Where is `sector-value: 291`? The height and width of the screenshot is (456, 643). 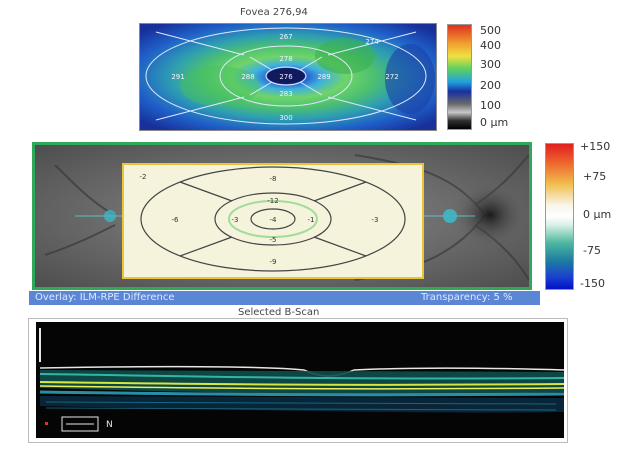
sector-value: 291 is located at coordinates (177, 77).